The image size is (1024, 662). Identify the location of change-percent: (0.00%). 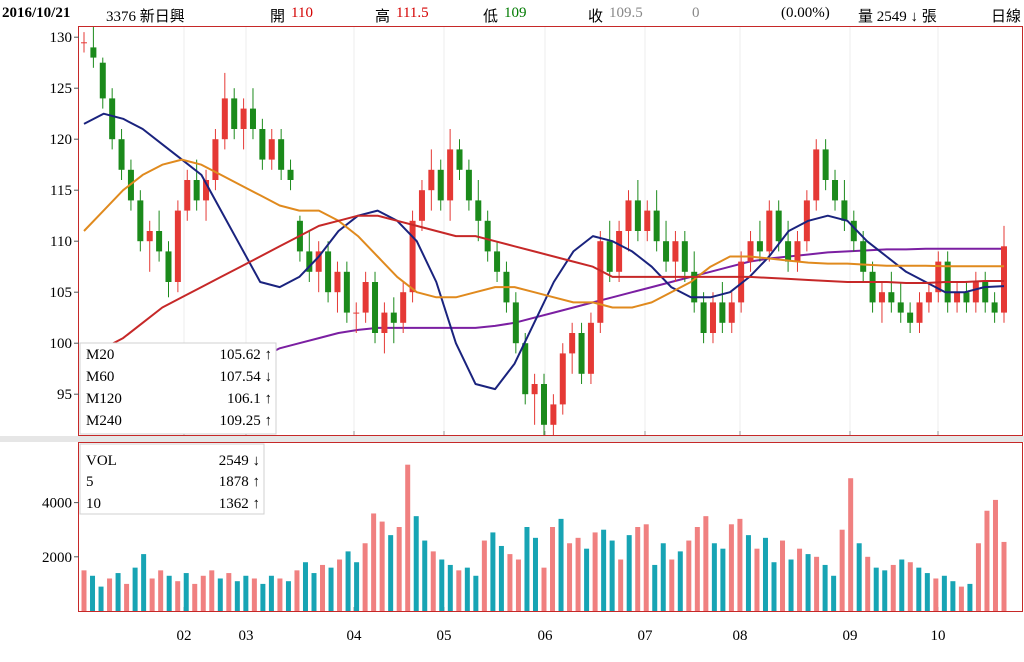
(805, 13).